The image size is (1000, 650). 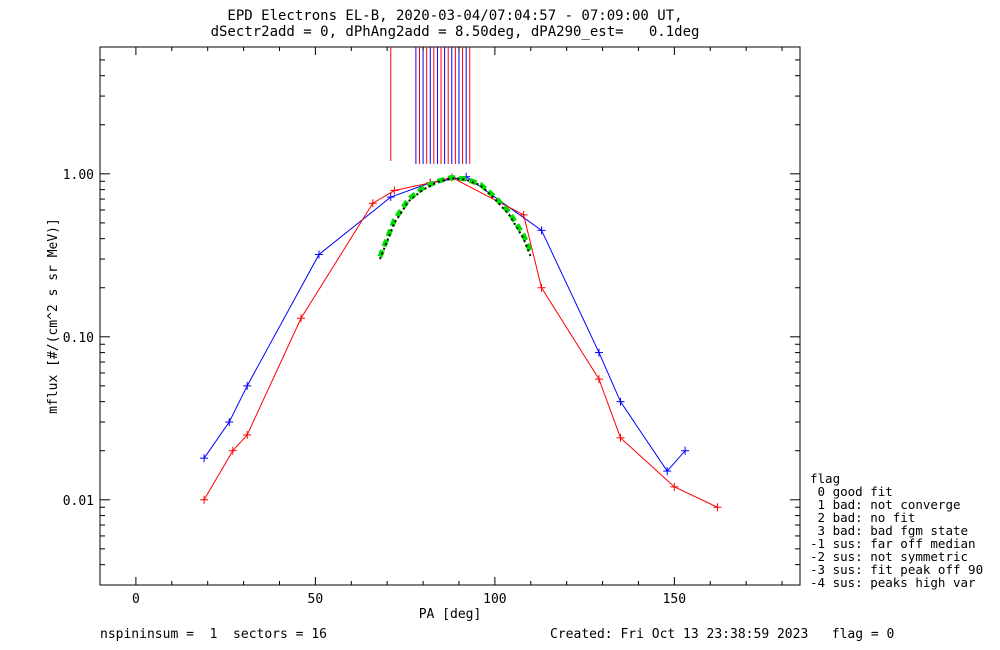 I want to click on x-tick-label: 0, so click(x=136, y=599).